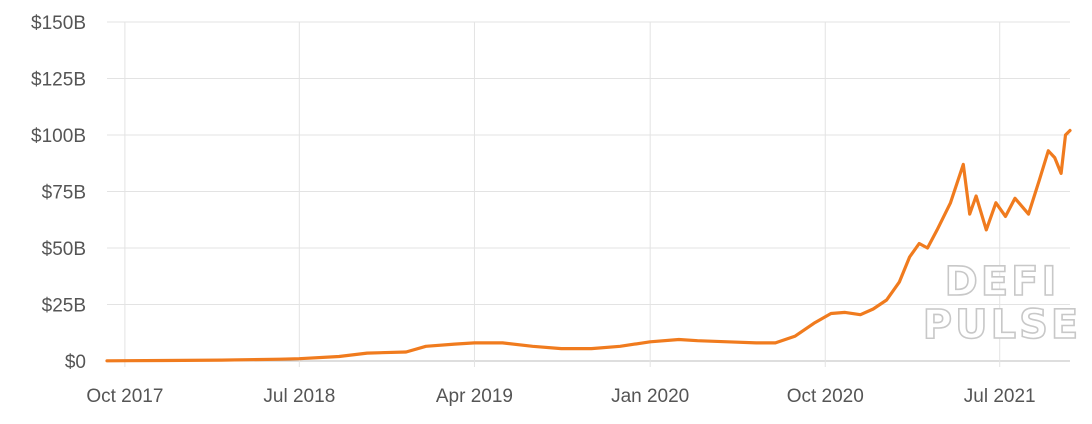 This screenshot has height=424, width=1092. What do you see at coordinates (299, 396) in the screenshot?
I see `x-tick-label: Jul 2018` at bounding box center [299, 396].